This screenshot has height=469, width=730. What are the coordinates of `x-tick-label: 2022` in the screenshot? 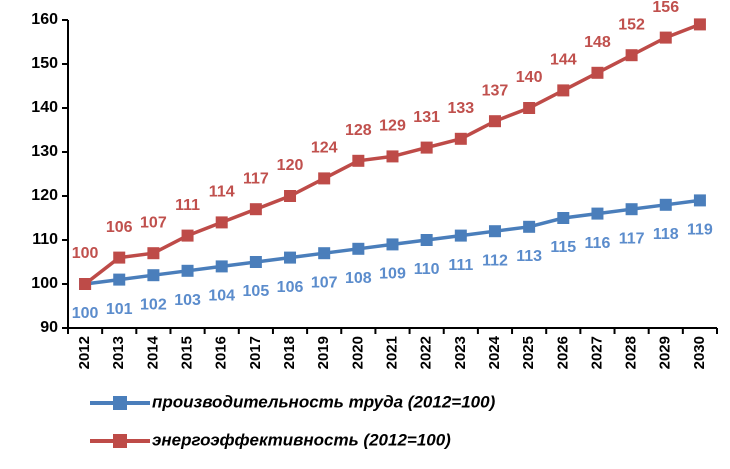 It's located at (426, 352).